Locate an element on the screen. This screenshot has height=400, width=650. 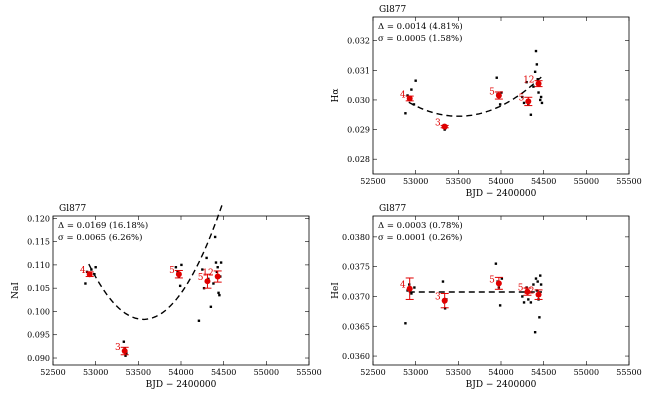
hei-xtick-label: 53000 is located at coordinates (415, 372).